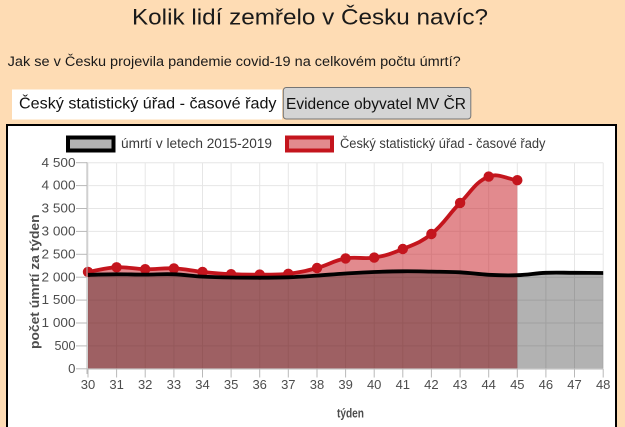  I want to click on svg-text: 0, so click(71, 369).